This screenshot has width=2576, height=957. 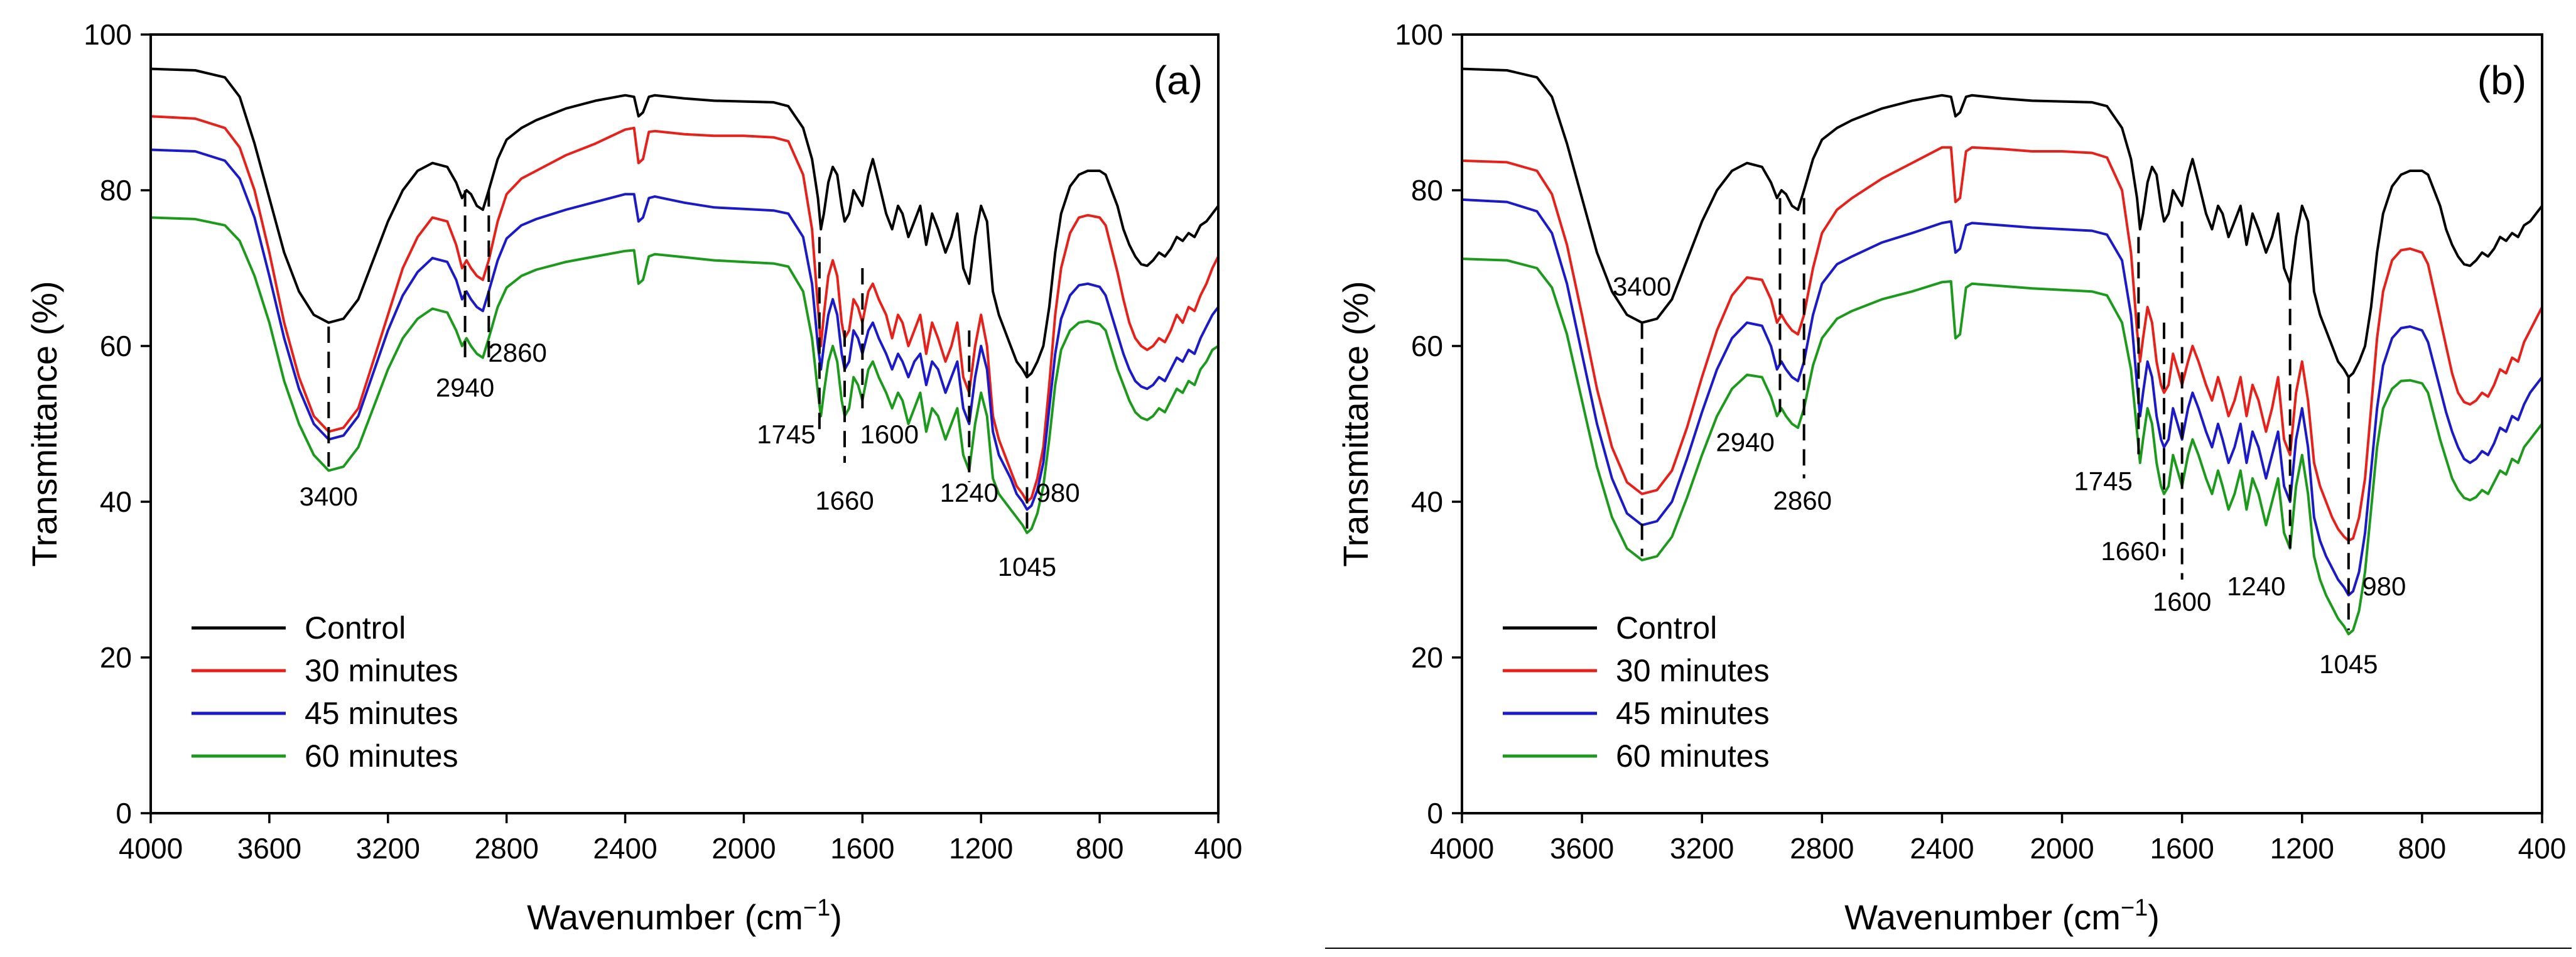 What do you see at coordinates (2501, 80) in the screenshot?
I see `panel-label: (b)` at bounding box center [2501, 80].